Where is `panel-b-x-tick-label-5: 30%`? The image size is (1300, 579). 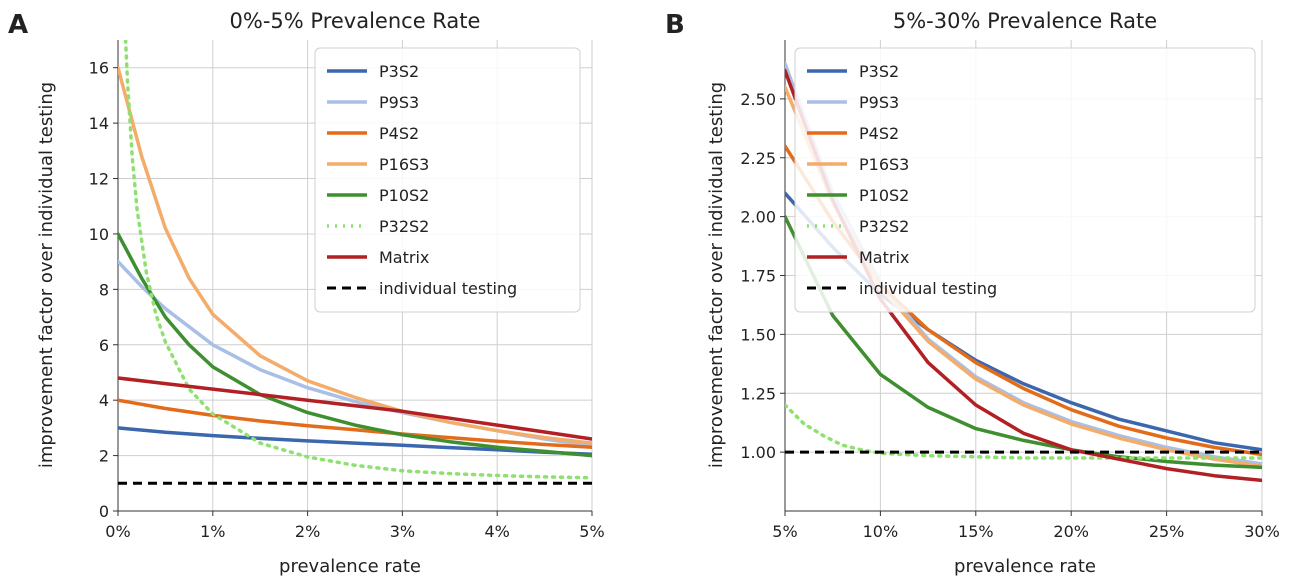 panel-b-x-tick-label-5: 30% is located at coordinates (1262, 531).